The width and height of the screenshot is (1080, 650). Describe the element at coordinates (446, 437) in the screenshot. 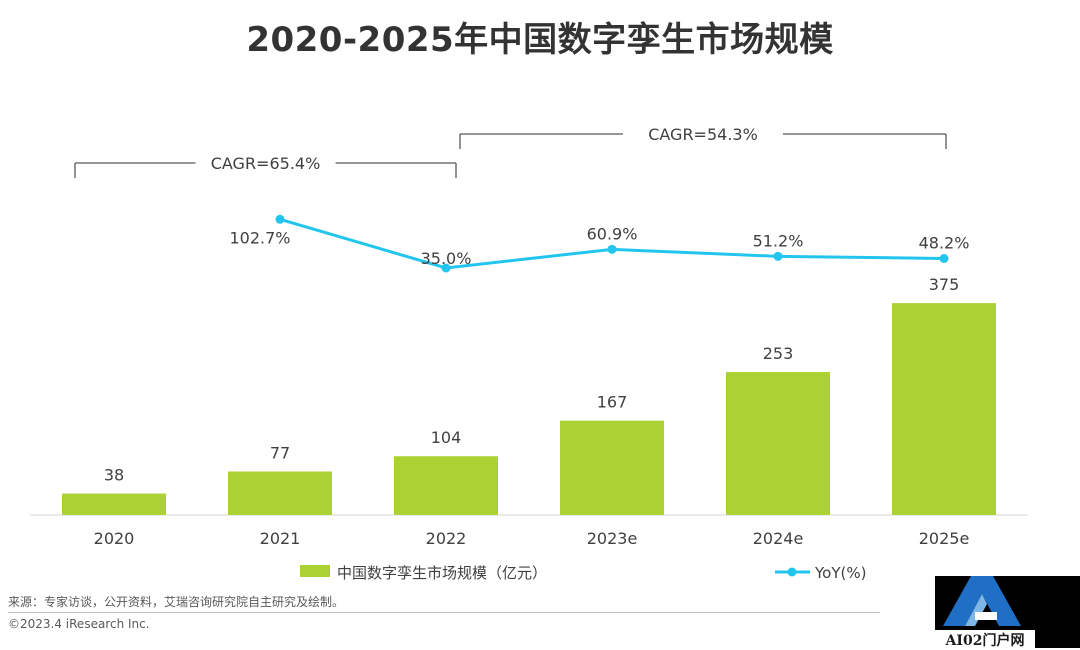

I see `bar-value-label: 104` at that location.